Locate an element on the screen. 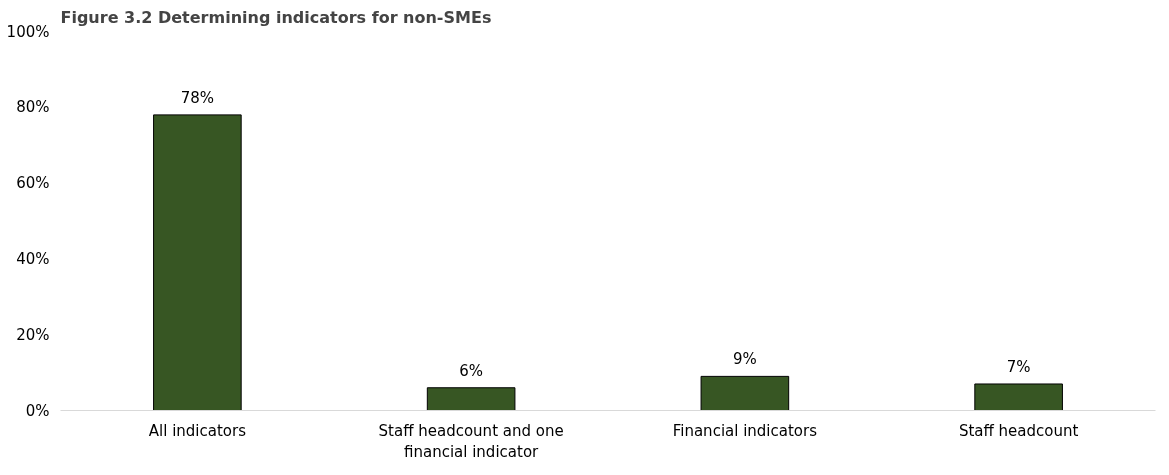  y-tick-label: 80% is located at coordinates (33, 107).